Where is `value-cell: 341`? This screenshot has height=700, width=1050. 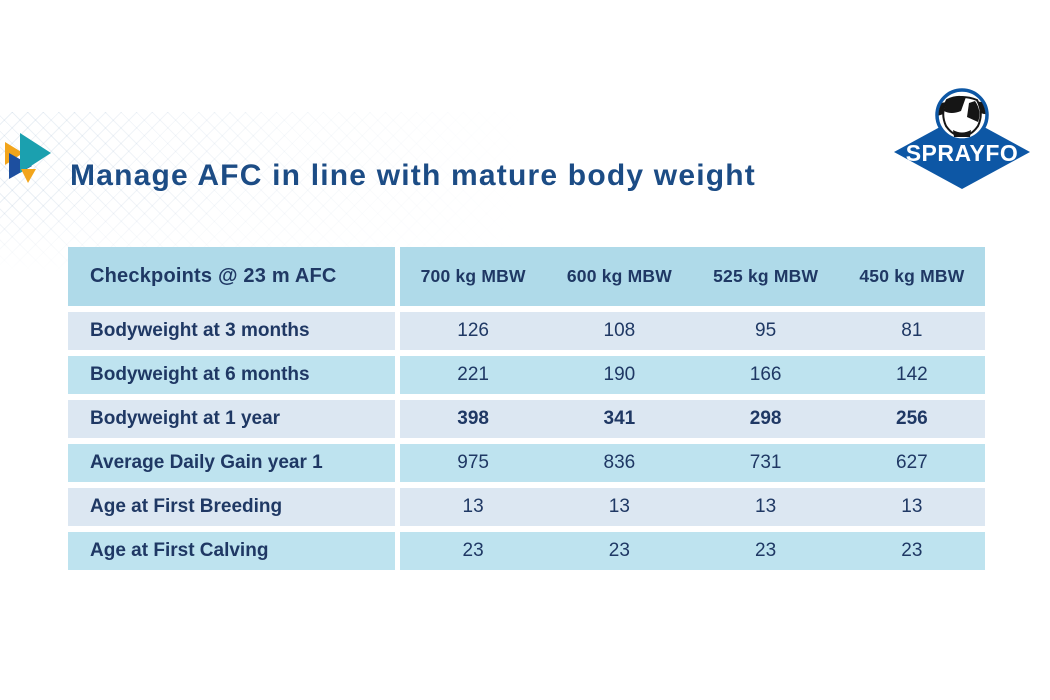
value-cell: 341 is located at coordinates (619, 418).